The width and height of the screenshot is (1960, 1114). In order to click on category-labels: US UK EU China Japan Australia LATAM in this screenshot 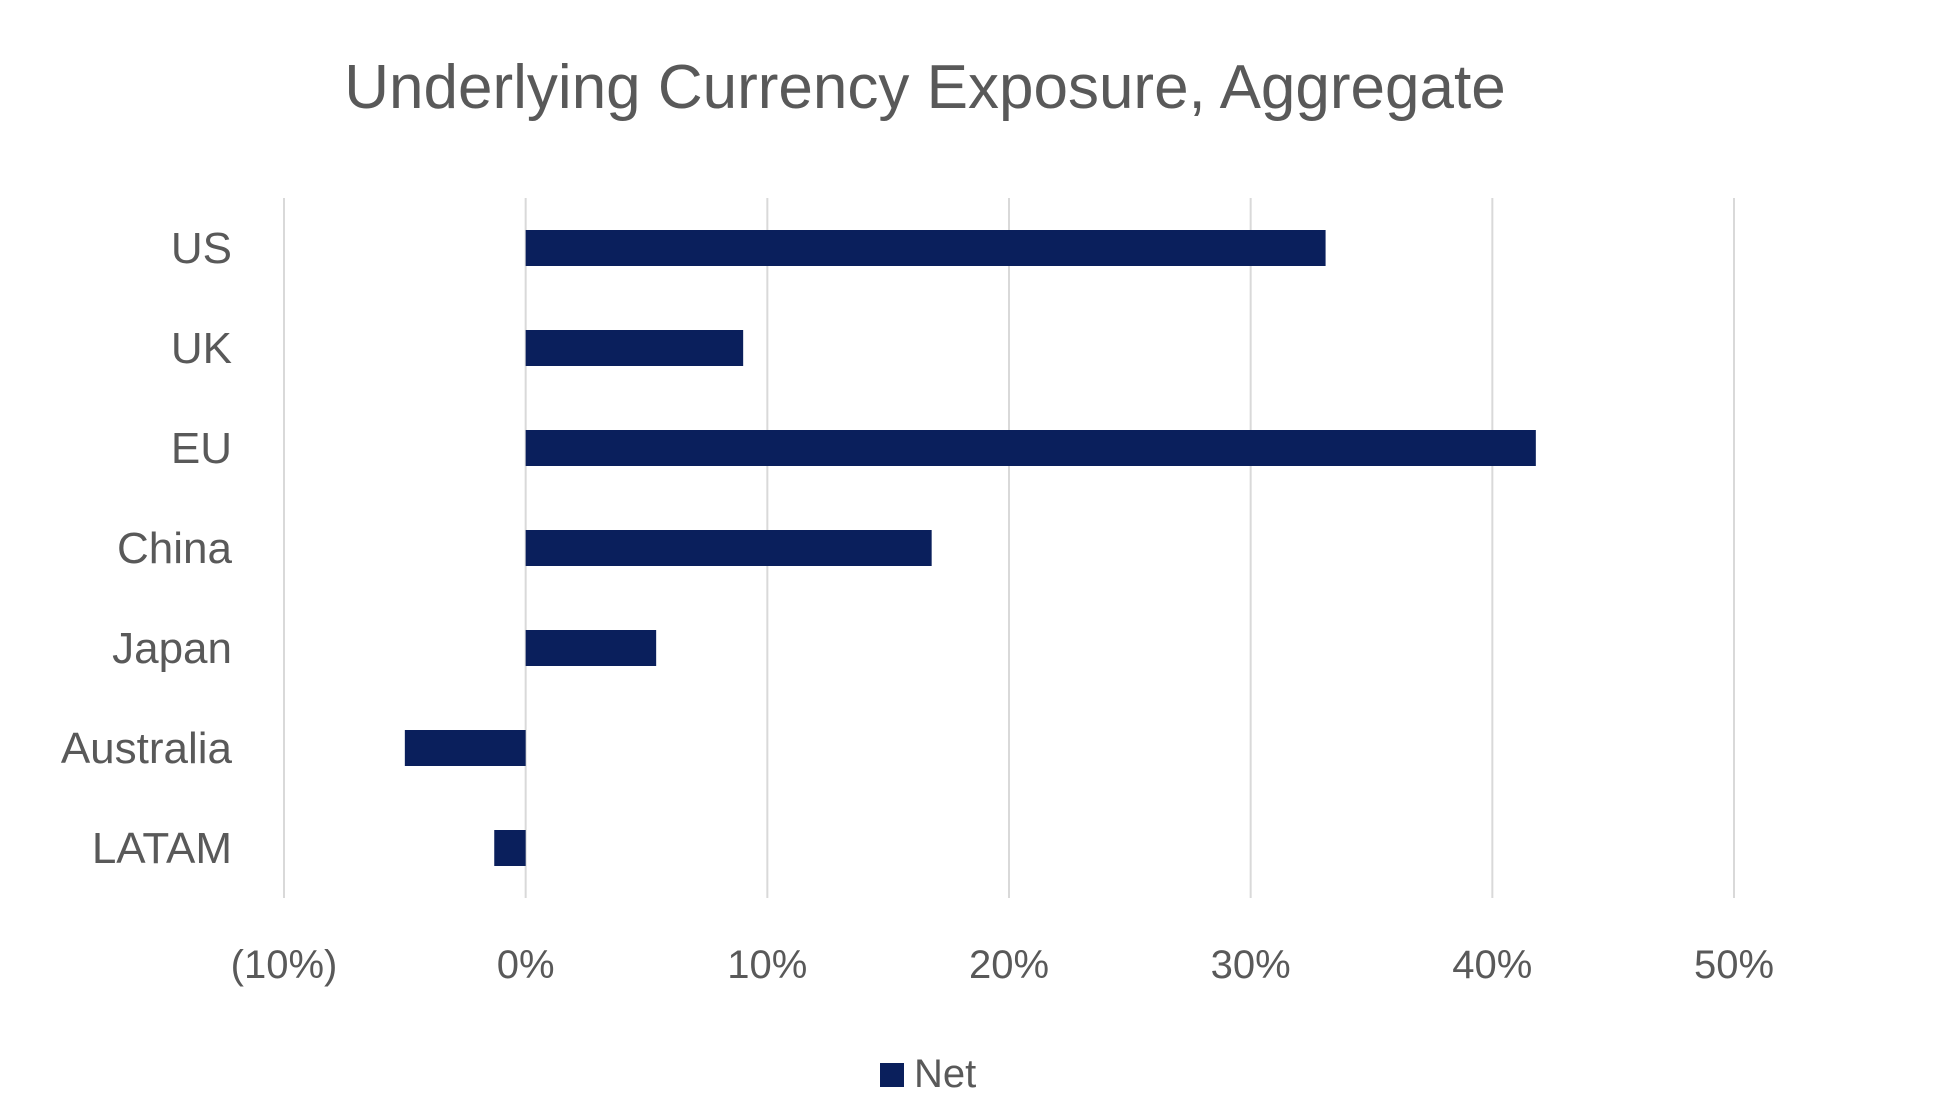, I will do `click(147, 548)`.